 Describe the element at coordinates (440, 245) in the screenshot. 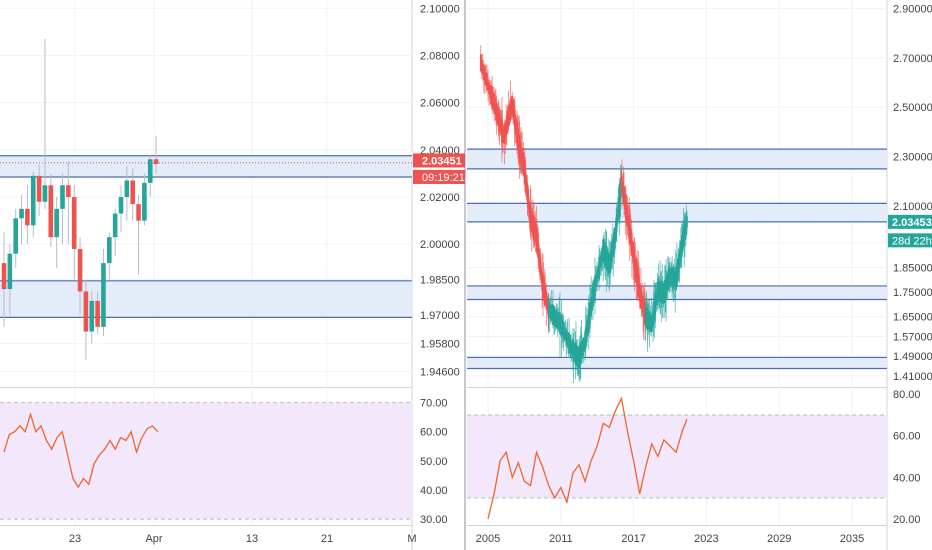

I see `left-y-tick-label: 2.00000` at that location.